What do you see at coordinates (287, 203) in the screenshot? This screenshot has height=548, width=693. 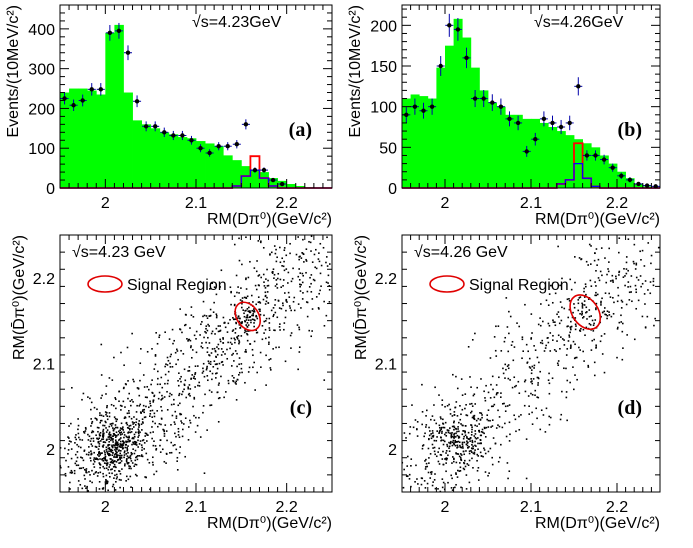 I see `x-tick-label: 2.2` at bounding box center [287, 203].